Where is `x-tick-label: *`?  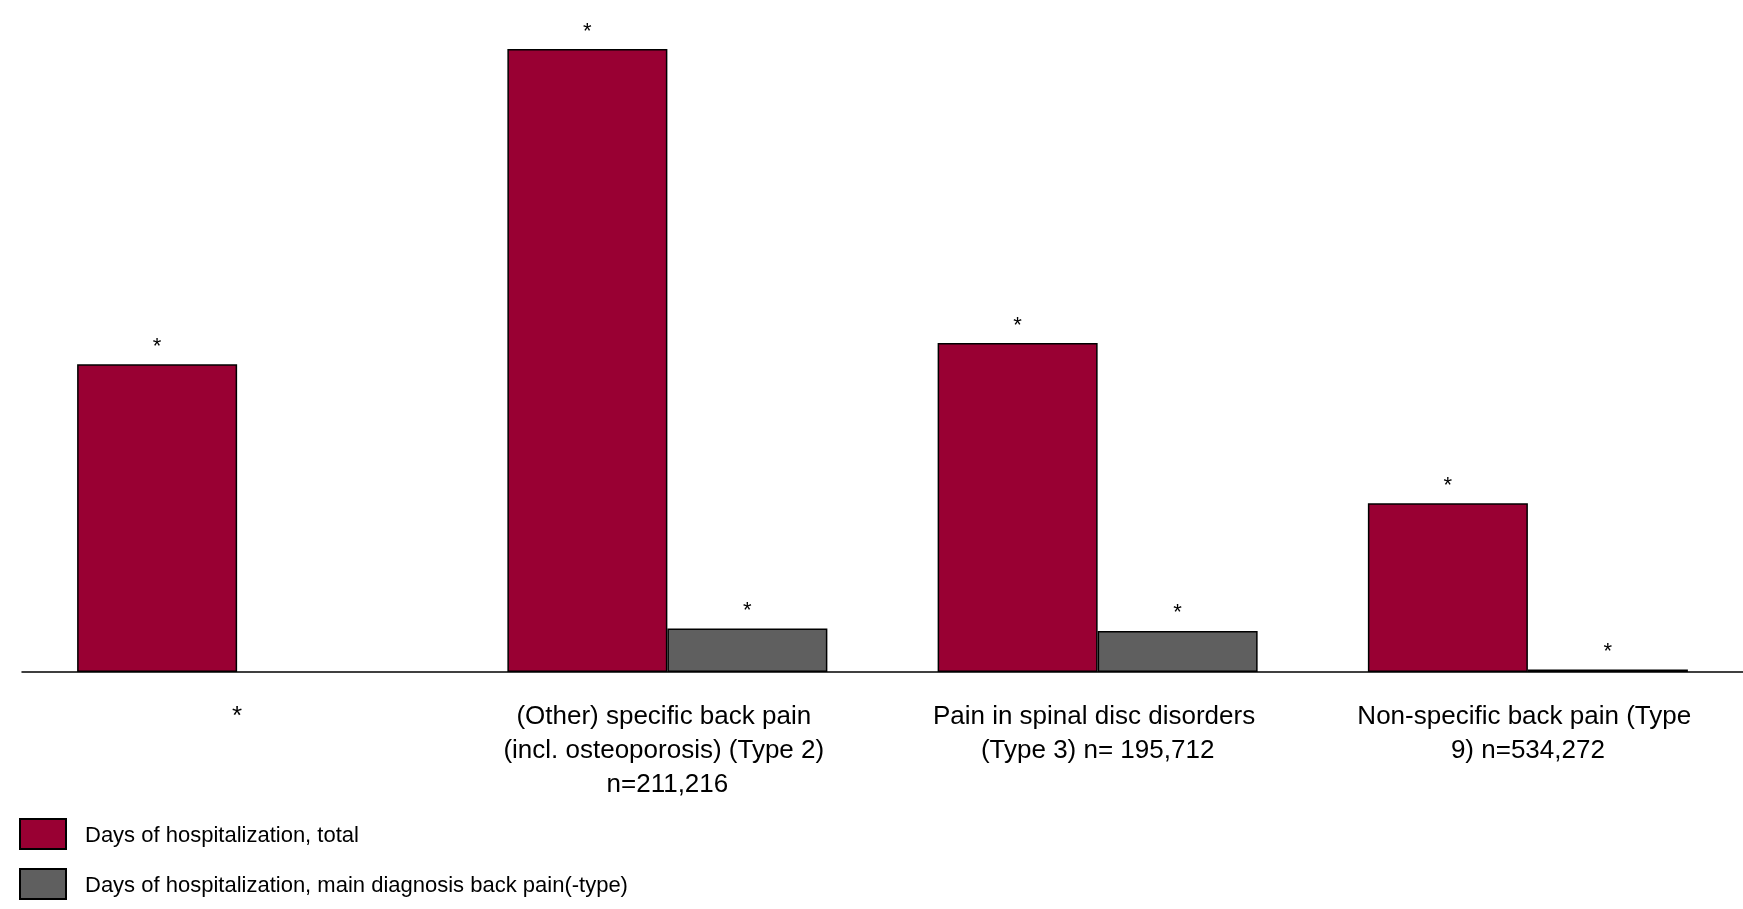
x-tick-label: * is located at coordinates (237, 715).